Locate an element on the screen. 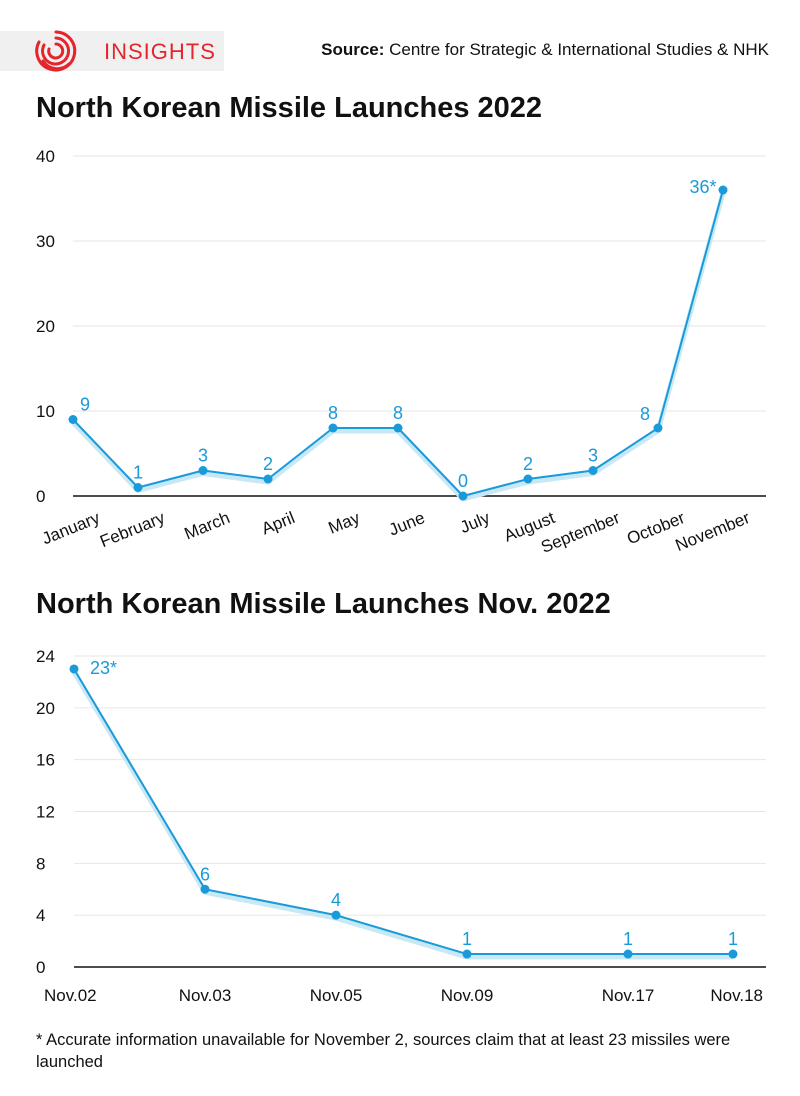 The width and height of the screenshot is (800, 1096). data-label: 0 is located at coordinates (463, 481).